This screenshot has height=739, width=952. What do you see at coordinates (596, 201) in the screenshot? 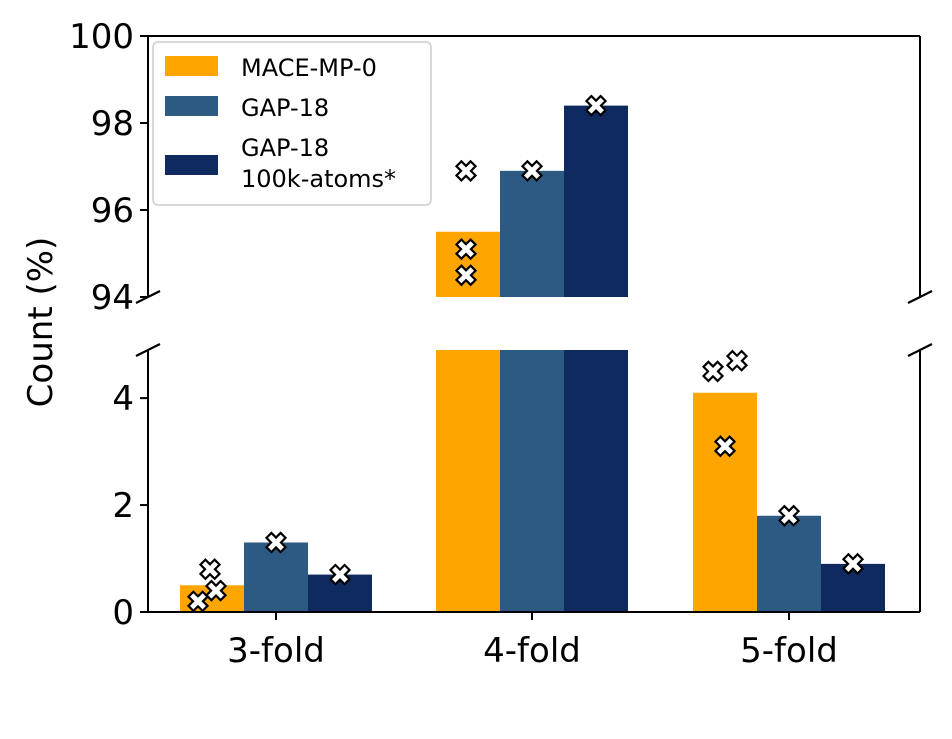
I see `bar-upper-gap-18-100k-atoms-4-fold` at bounding box center [596, 201].